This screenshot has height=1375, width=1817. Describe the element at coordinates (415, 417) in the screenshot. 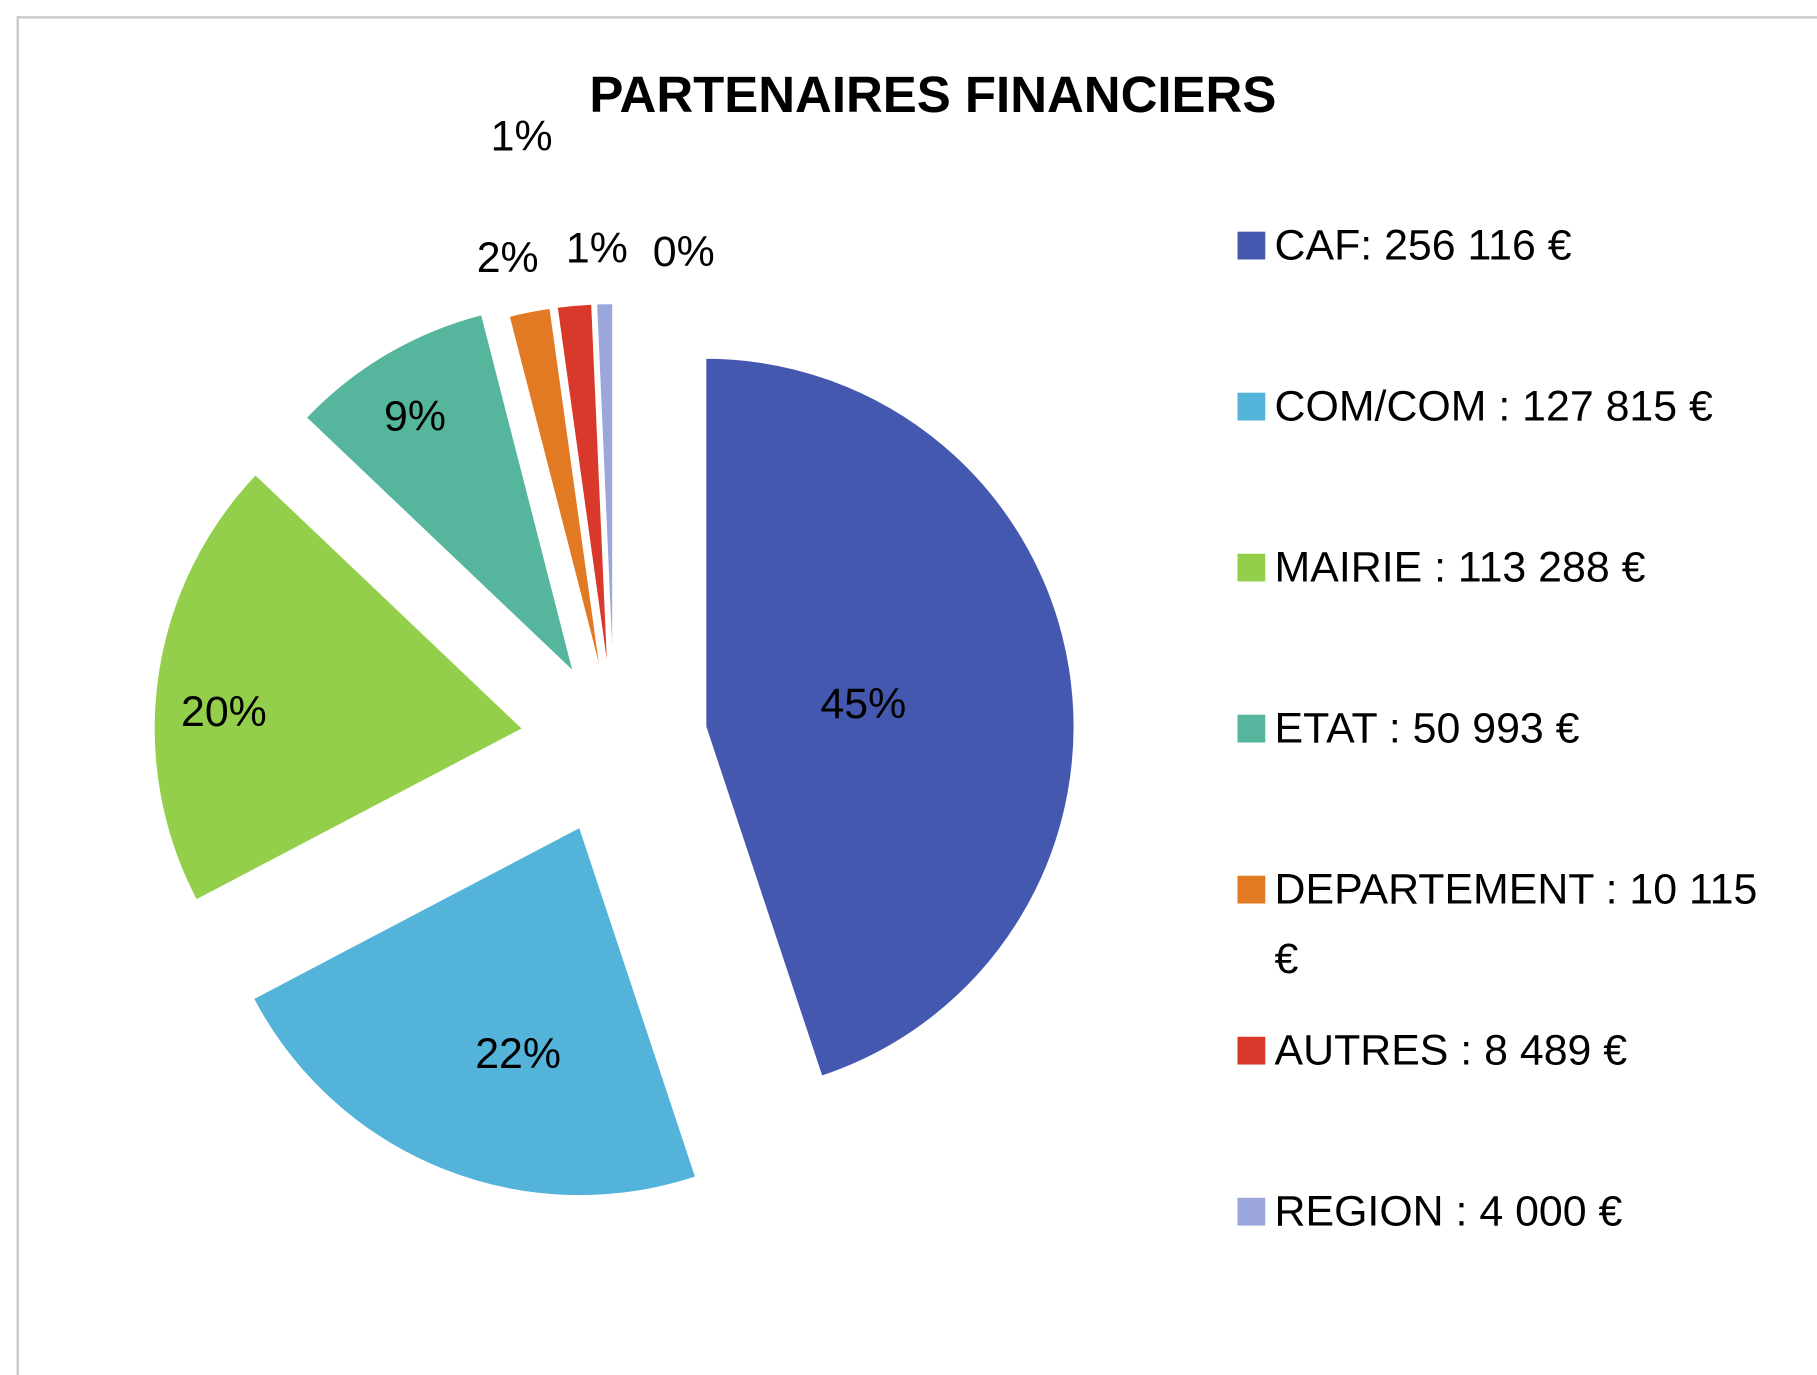

I see `slice-label: 9%` at that location.